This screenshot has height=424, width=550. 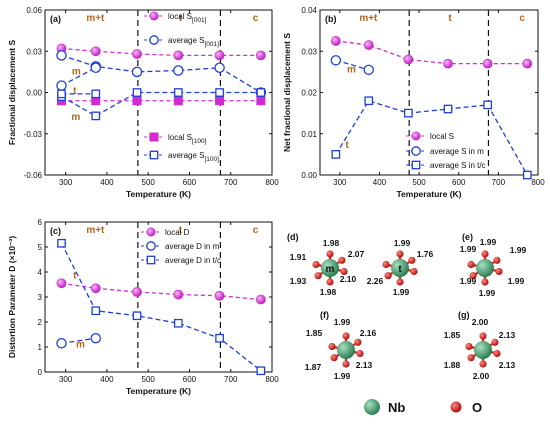 What do you see at coordinates (40, 372) in the screenshot?
I see `y-tick-label: 0` at bounding box center [40, 372].